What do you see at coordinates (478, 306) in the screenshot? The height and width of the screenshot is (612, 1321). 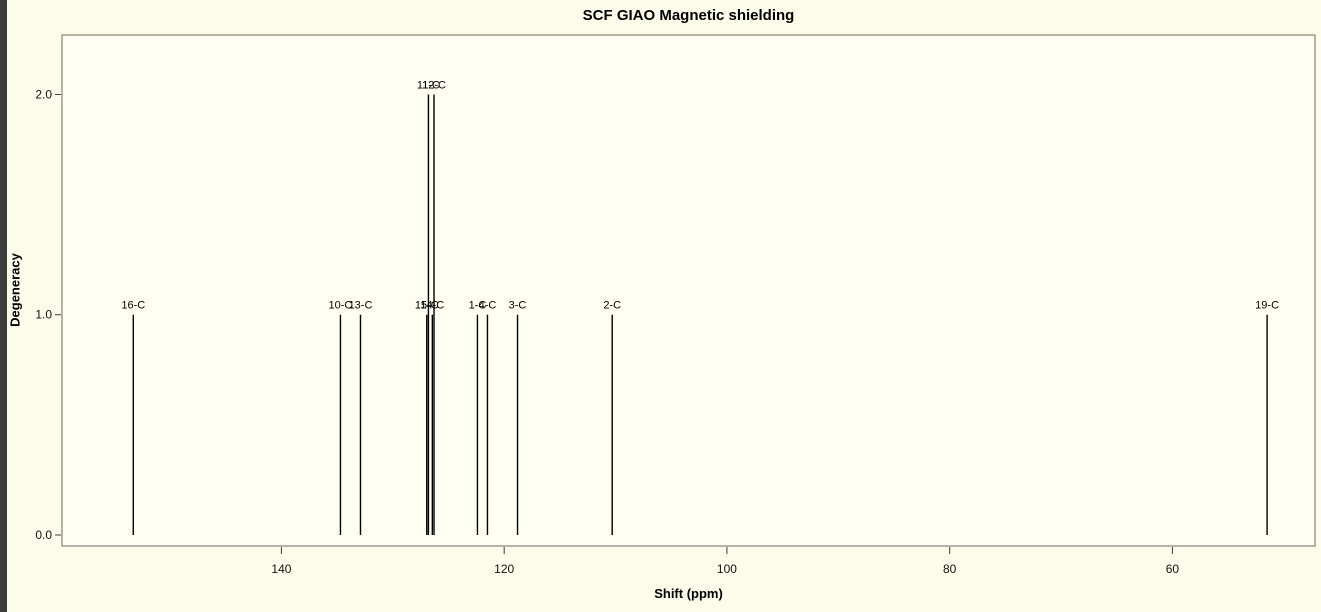 I see `peak-label: 1-C` at bounding box center [478, 306].